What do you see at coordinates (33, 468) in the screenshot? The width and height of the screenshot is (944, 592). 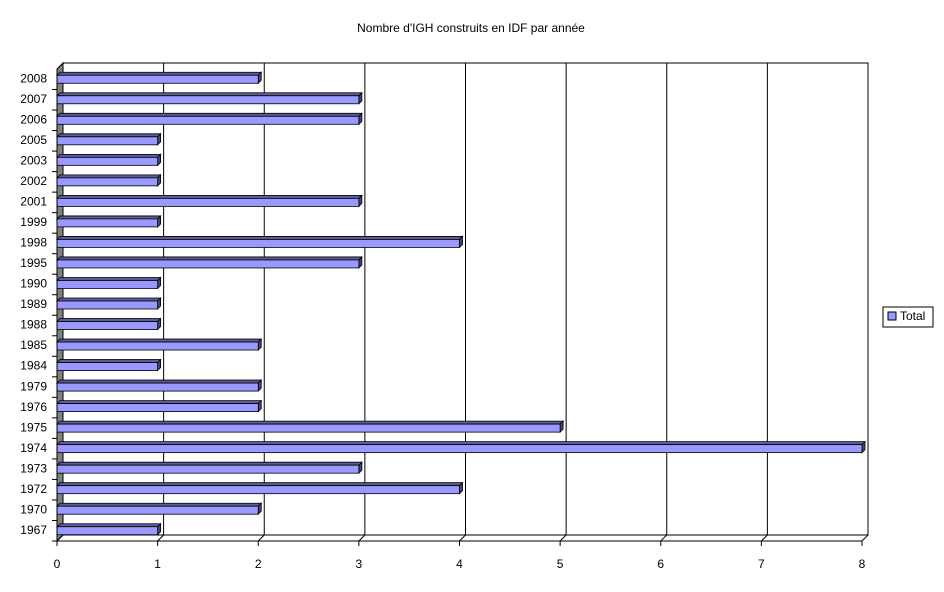 I see `y-tick-label: 1973` at bounding box center [33, 468].